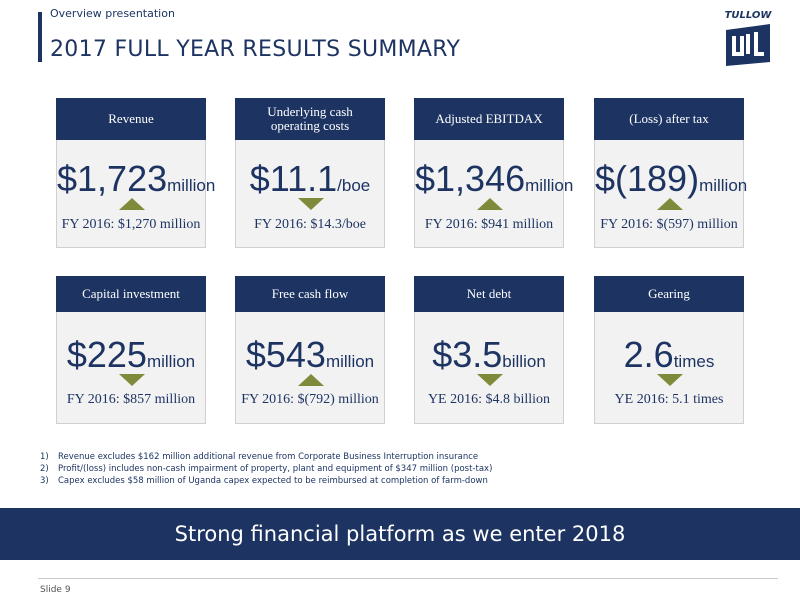 This screenshot has width=800, height=600. I want to click on card-body: $225million FY 2016: $857 million, so click(131, 368).